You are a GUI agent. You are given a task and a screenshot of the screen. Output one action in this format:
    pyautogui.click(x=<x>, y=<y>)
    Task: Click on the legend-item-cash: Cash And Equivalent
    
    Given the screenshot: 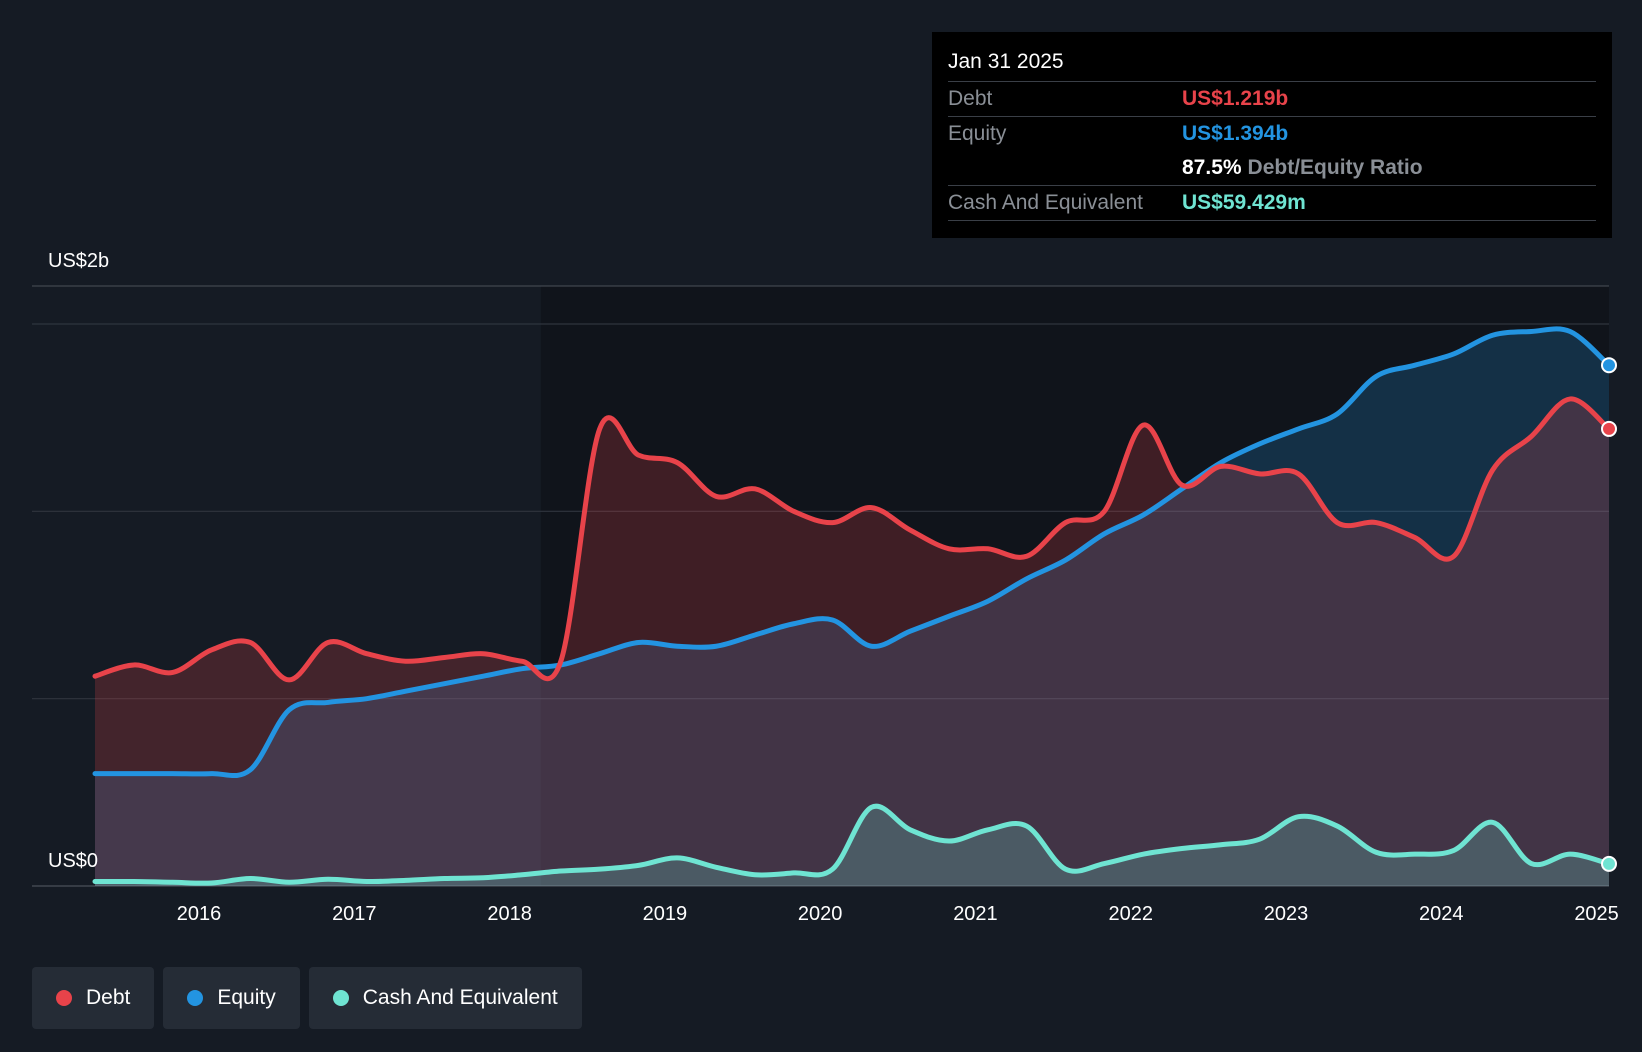 What is the action you would take?
    pyautogui.click(x=445, y=998)
    